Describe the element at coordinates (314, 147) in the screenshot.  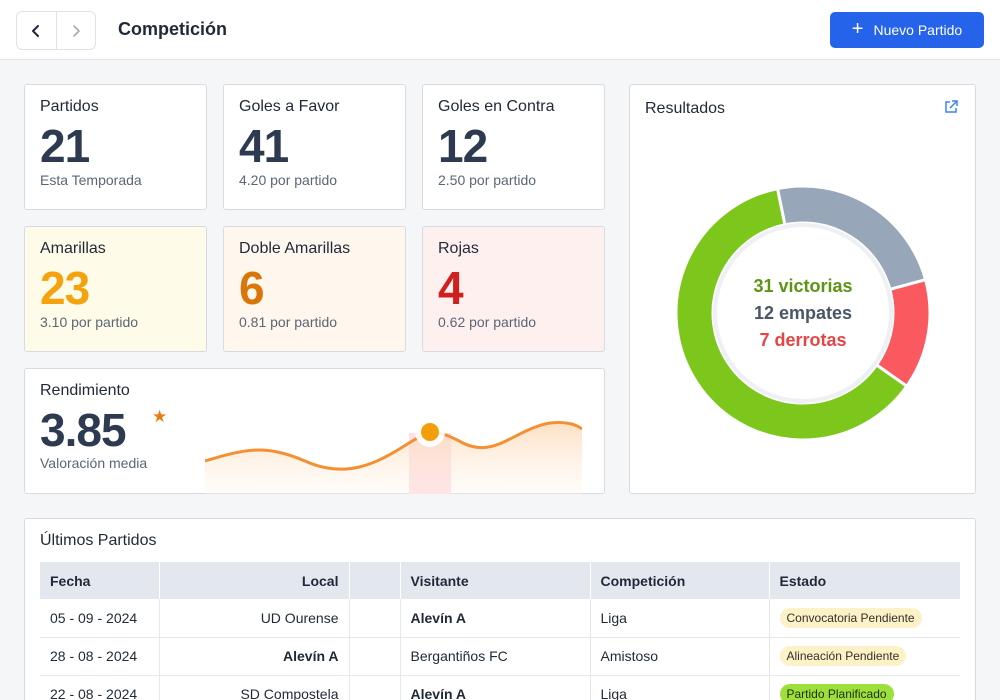
I see `stat-card-goals-for: Goles a Favor 41 4.20 por partido` at that location.